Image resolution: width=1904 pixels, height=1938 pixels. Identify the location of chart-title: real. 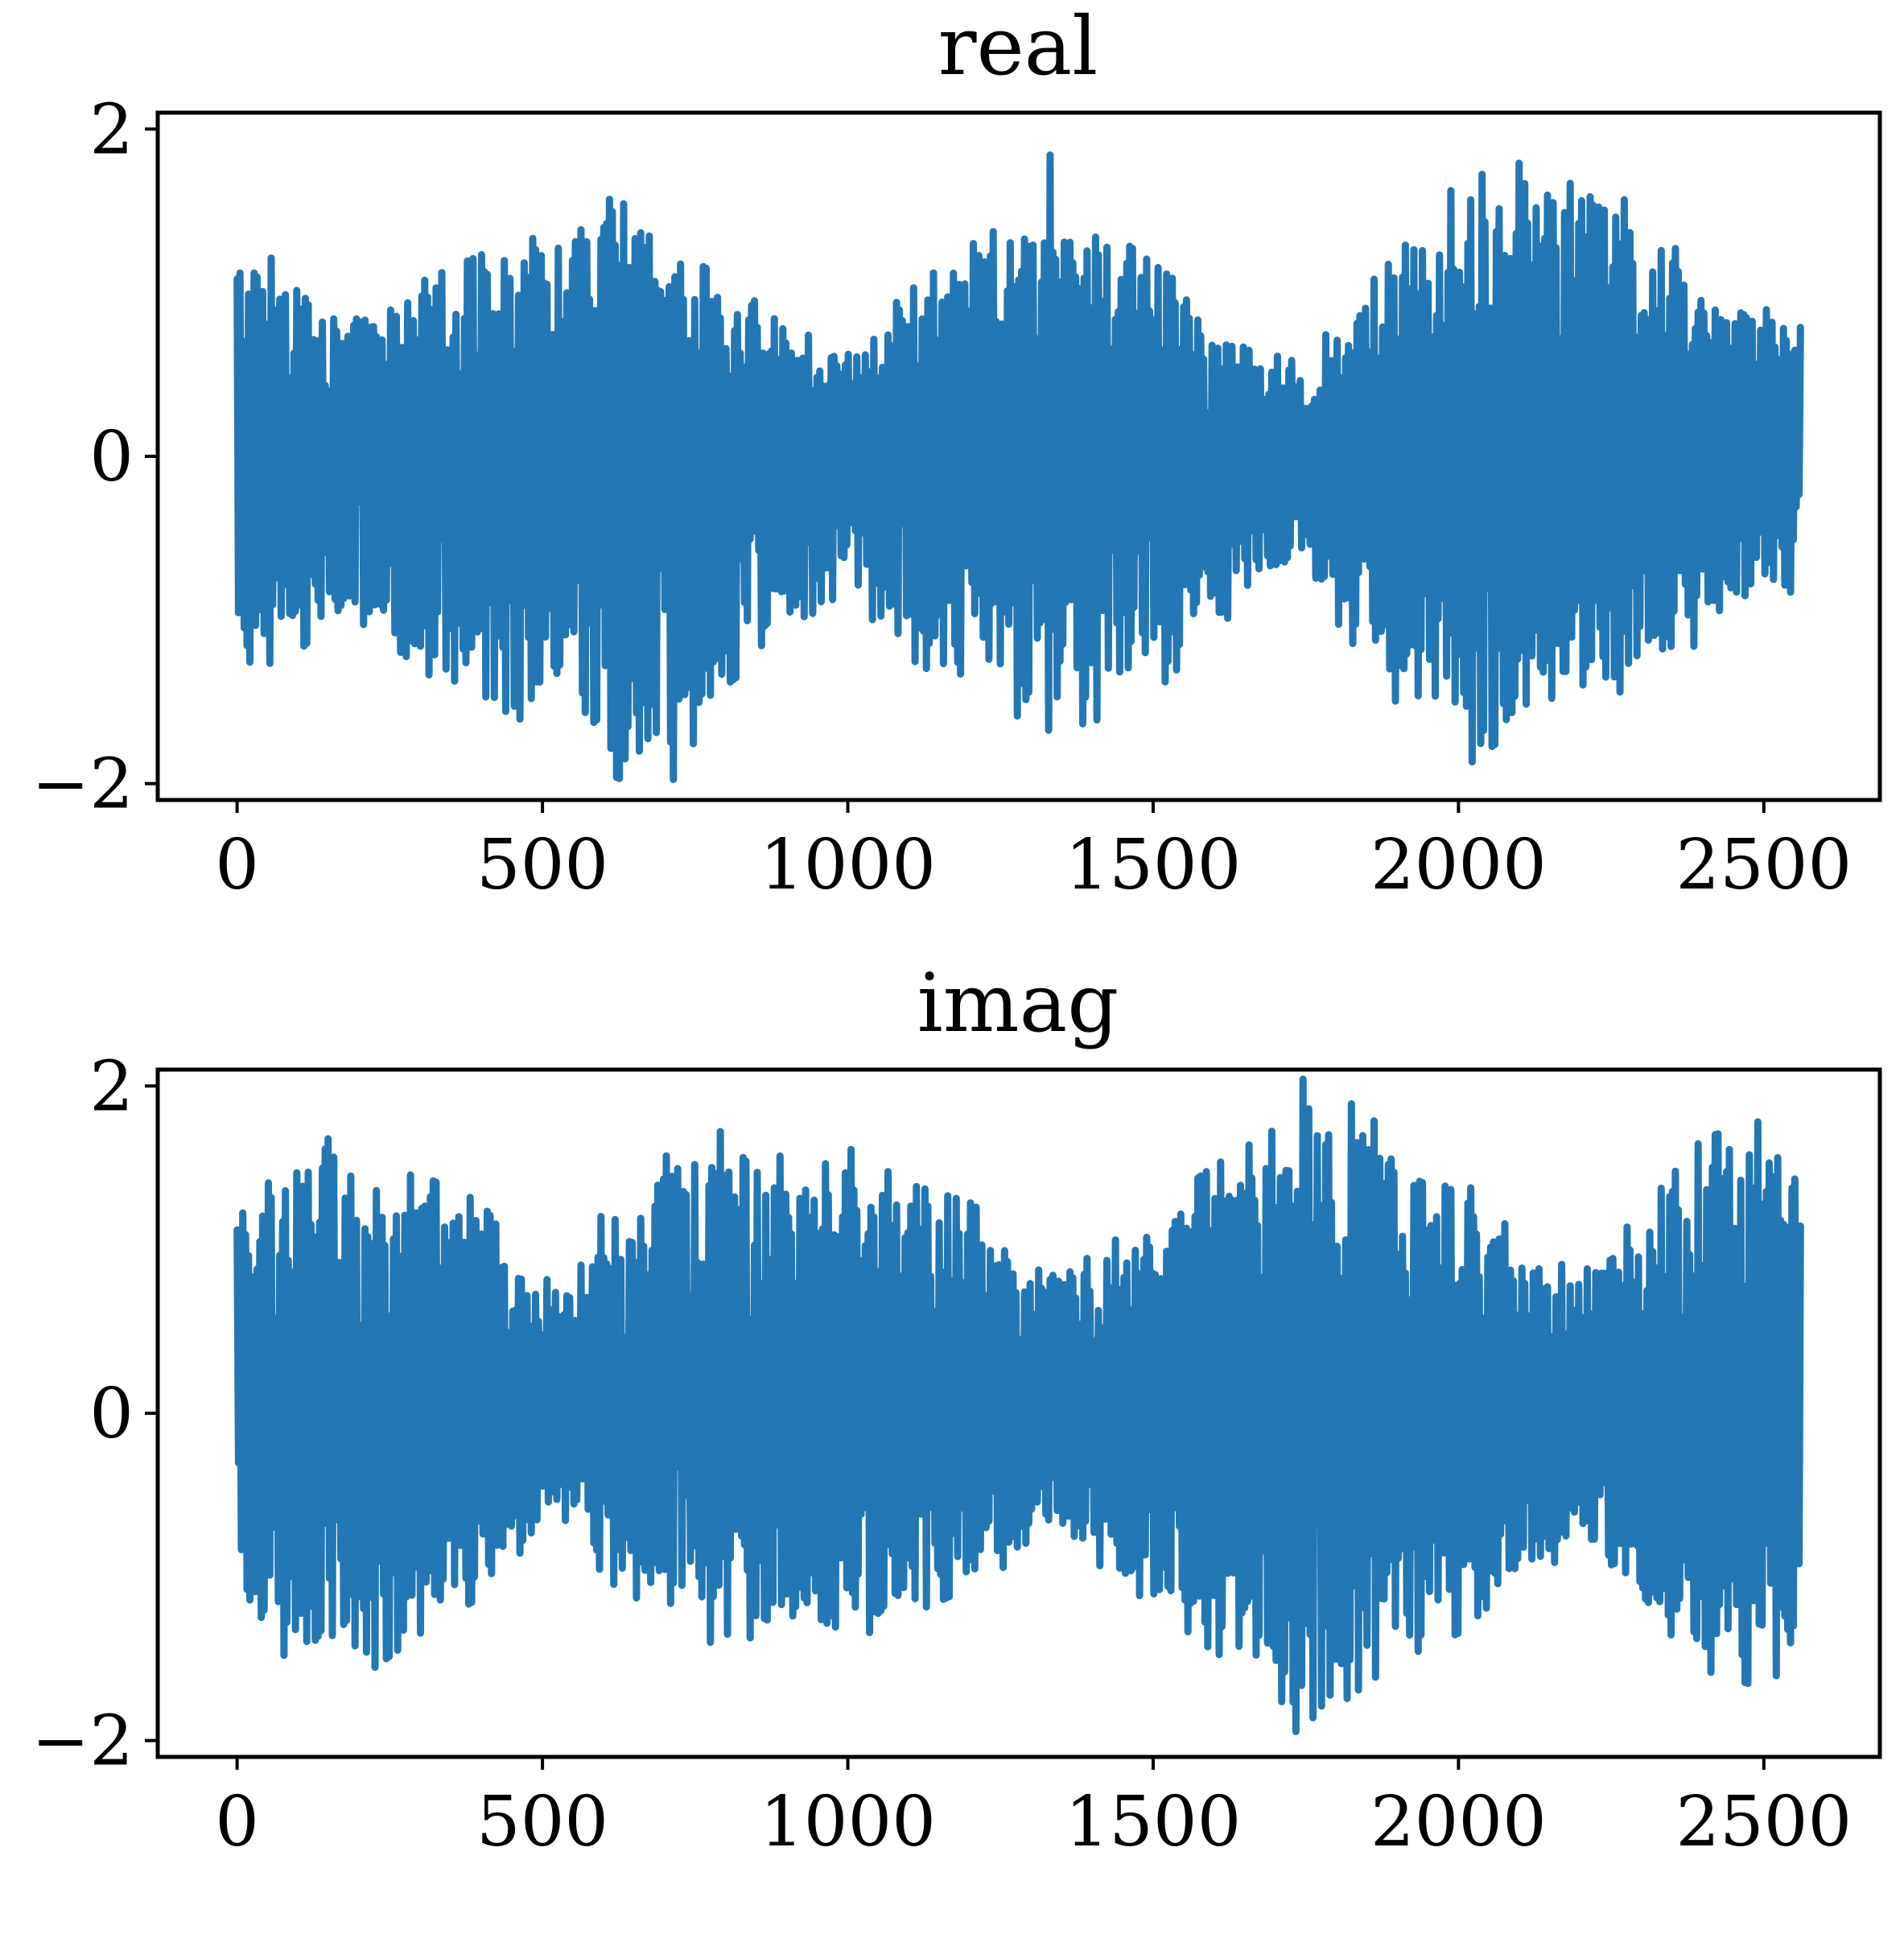
(1018, 46).